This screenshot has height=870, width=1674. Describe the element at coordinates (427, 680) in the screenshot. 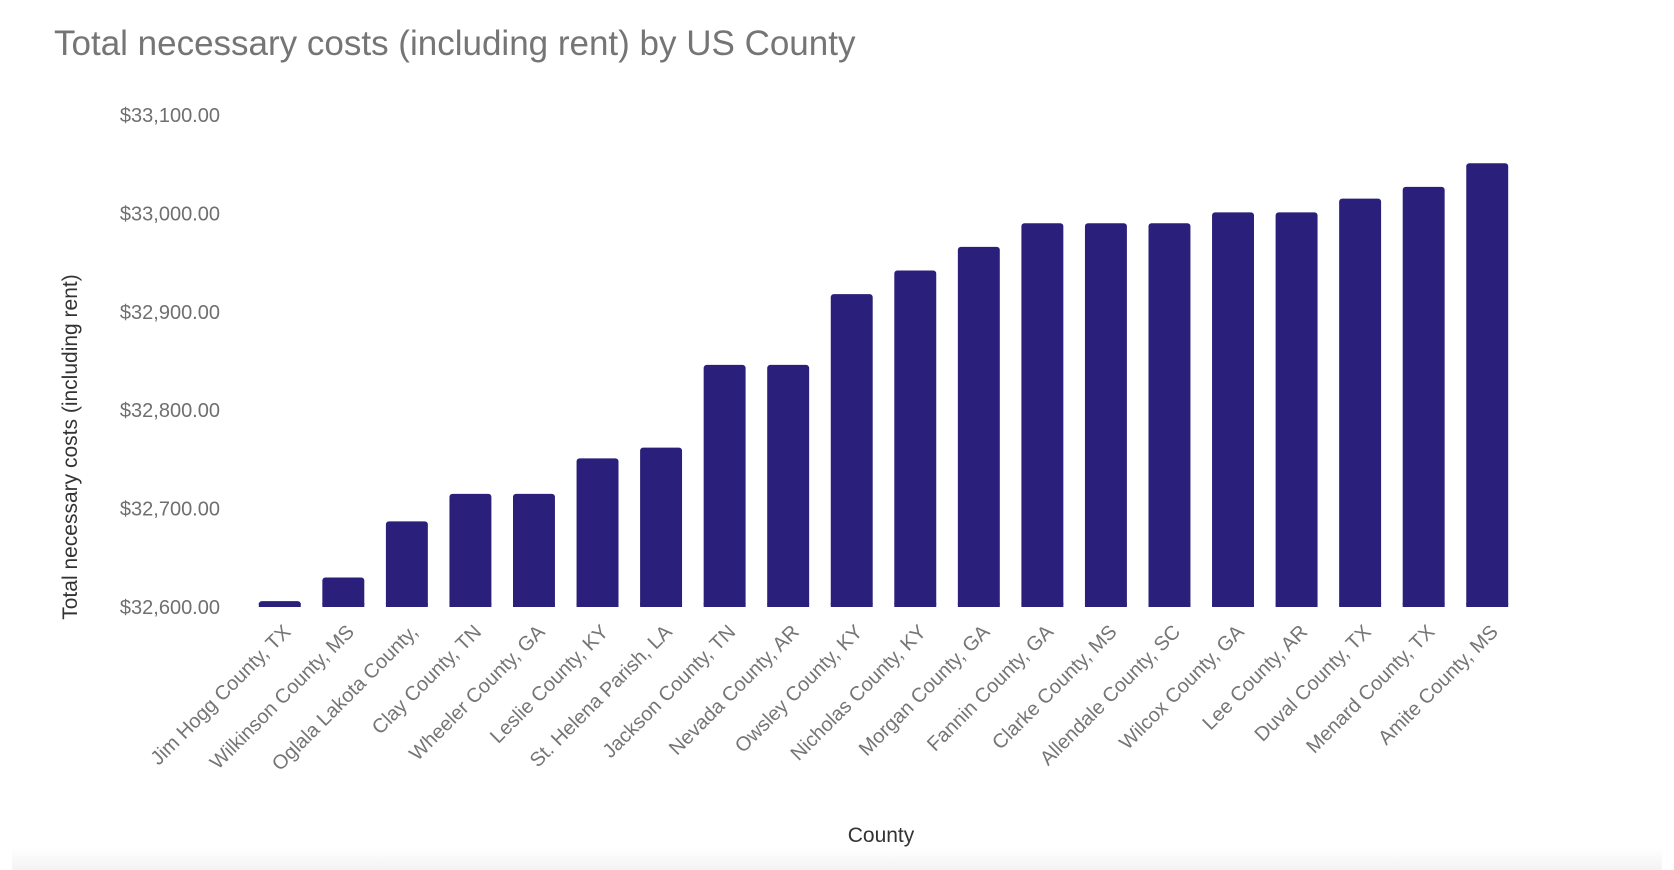

I see `x-tick-label: Clay County, TN` at that location.